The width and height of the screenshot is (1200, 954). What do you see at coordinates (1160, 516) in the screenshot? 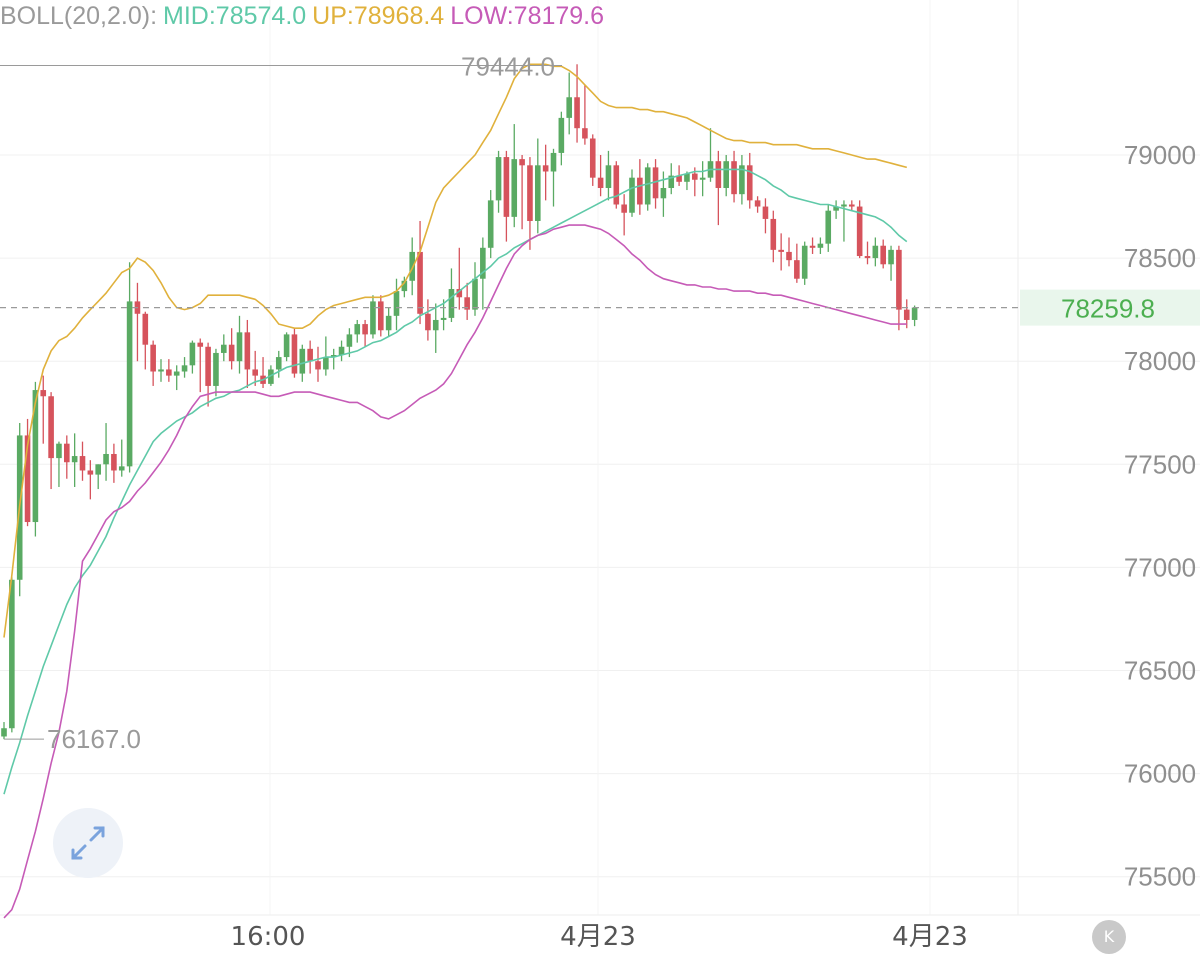
I see `price-axis: 79000 78500 78000 77500 77000 76500 76000 75500` at bounding box center [1160, 516].